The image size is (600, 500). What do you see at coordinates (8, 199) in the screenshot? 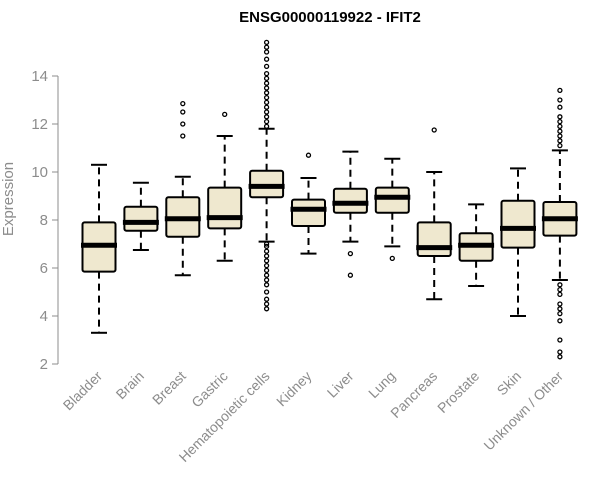
I see `y-axis-label: Expression` at bounding box center [8, 199].